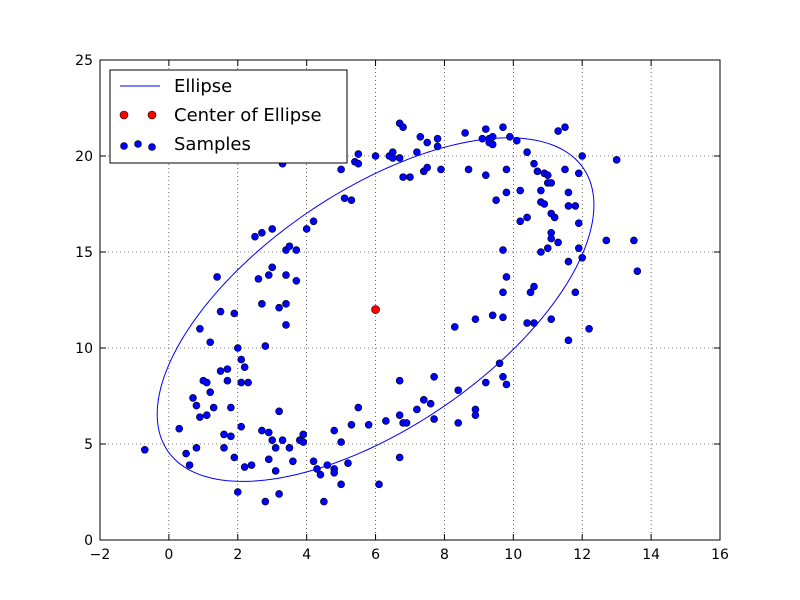 Image resolution: width=800 pixels, height=600 pixels. What do you see at coordinates (84, 157) in the screenshot?
I see `y-tick-label: 20` at bounding box center [84, 157].